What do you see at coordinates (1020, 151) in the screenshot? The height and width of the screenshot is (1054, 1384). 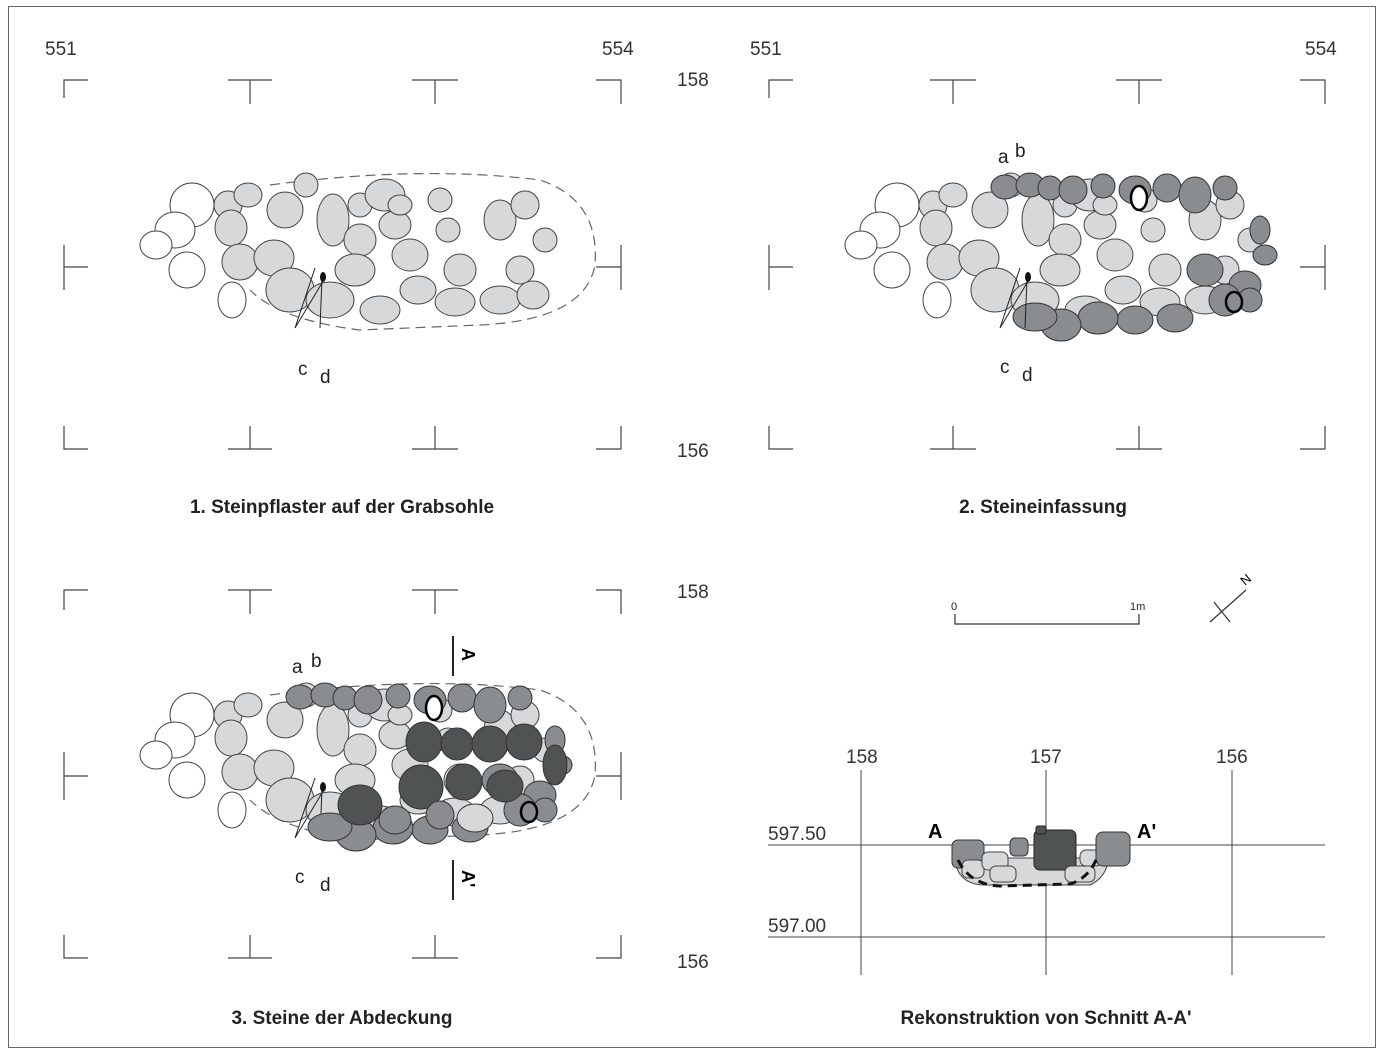 I see `panel-2-label-b: b` at bounding box center [1020, 151].